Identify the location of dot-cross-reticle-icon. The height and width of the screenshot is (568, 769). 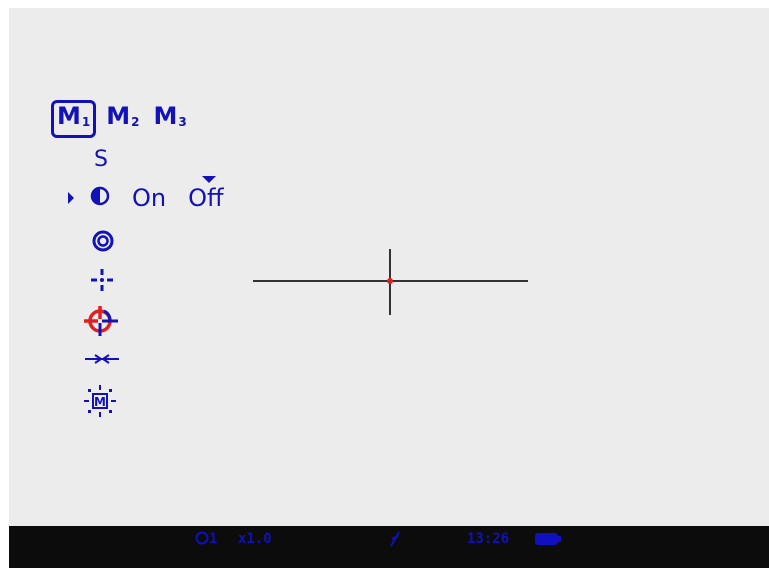
(102, 280).